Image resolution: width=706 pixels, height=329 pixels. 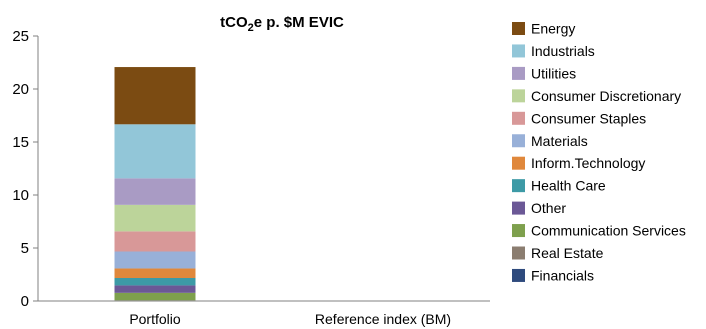 I want to click on legend-label: Communication Services, so click(x=608, y=231).